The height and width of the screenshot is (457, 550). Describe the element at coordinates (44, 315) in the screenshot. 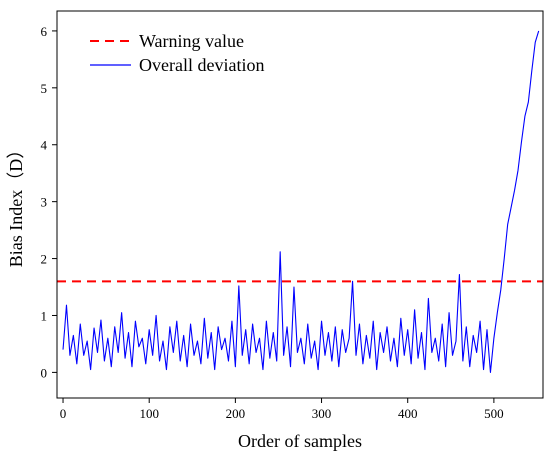

I see `y-tick-label: 1` at that location.